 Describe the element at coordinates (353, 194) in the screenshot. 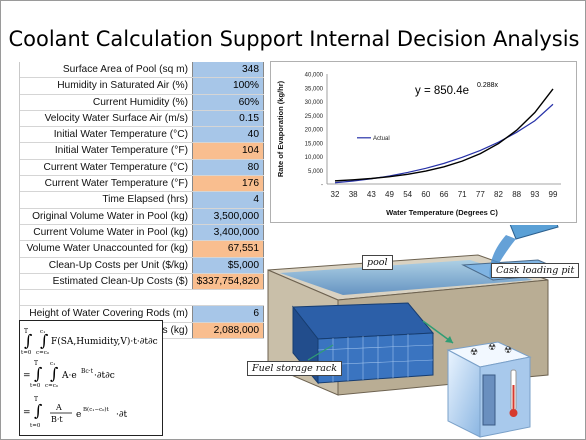

I see `x-tick-label: 38` at that location.